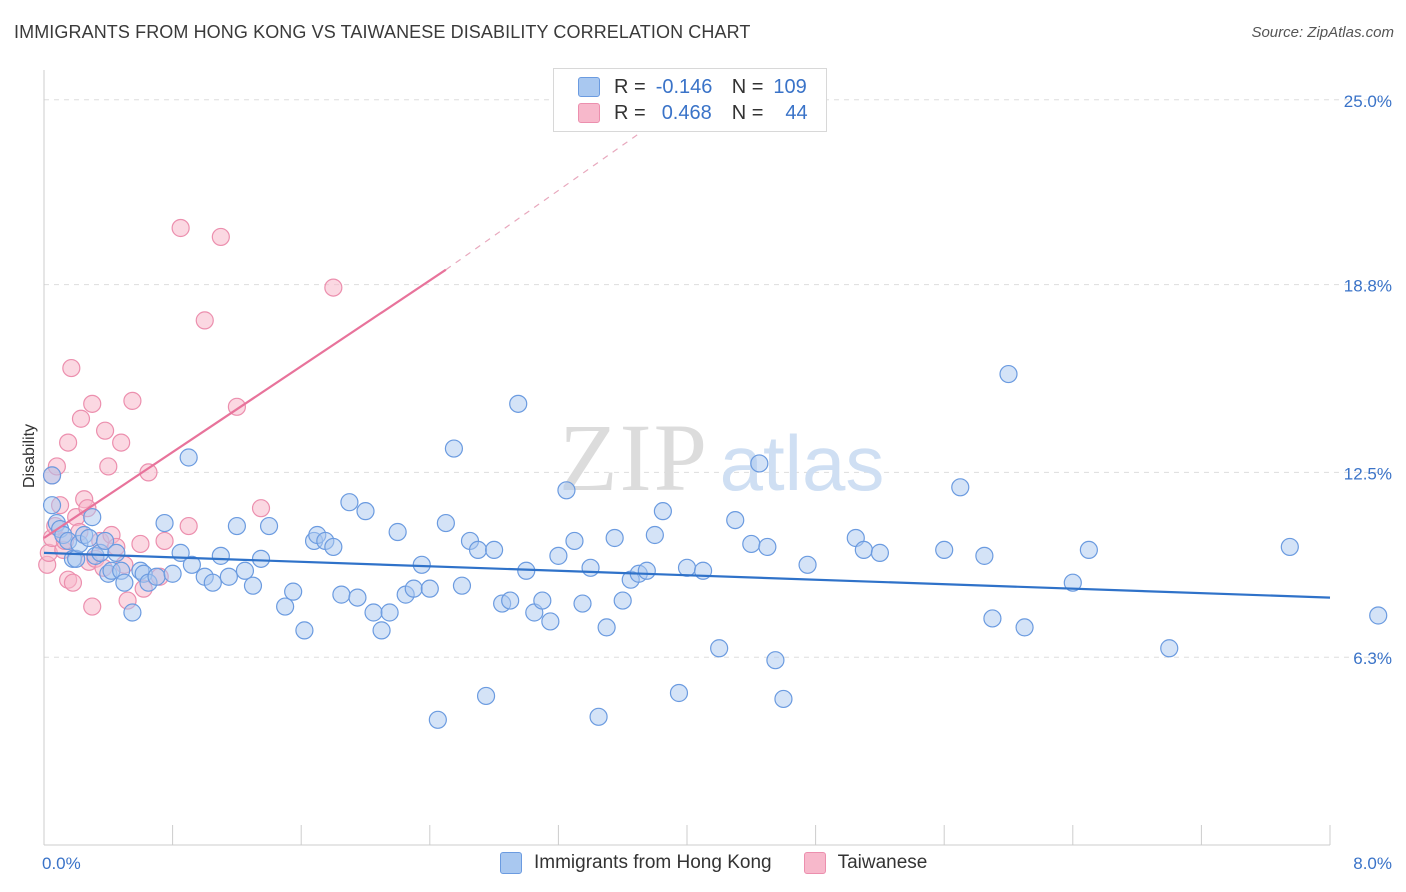 The width and height of the screenshot is (1406, 892). Describe the element at coordinates (61, 863) in the screenshot. I see `x-tick-label-min: 0.0%` at that location.